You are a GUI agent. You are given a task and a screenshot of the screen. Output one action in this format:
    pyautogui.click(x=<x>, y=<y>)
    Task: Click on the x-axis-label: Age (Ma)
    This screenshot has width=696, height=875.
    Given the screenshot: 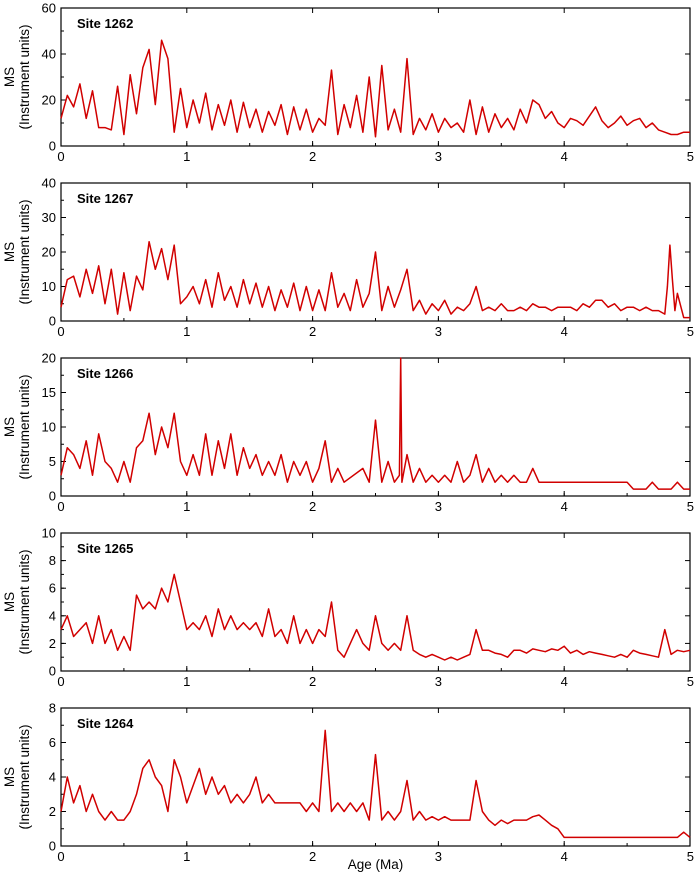 What is the action you would take?
    pyautogui.click(x=376, y=864)
    